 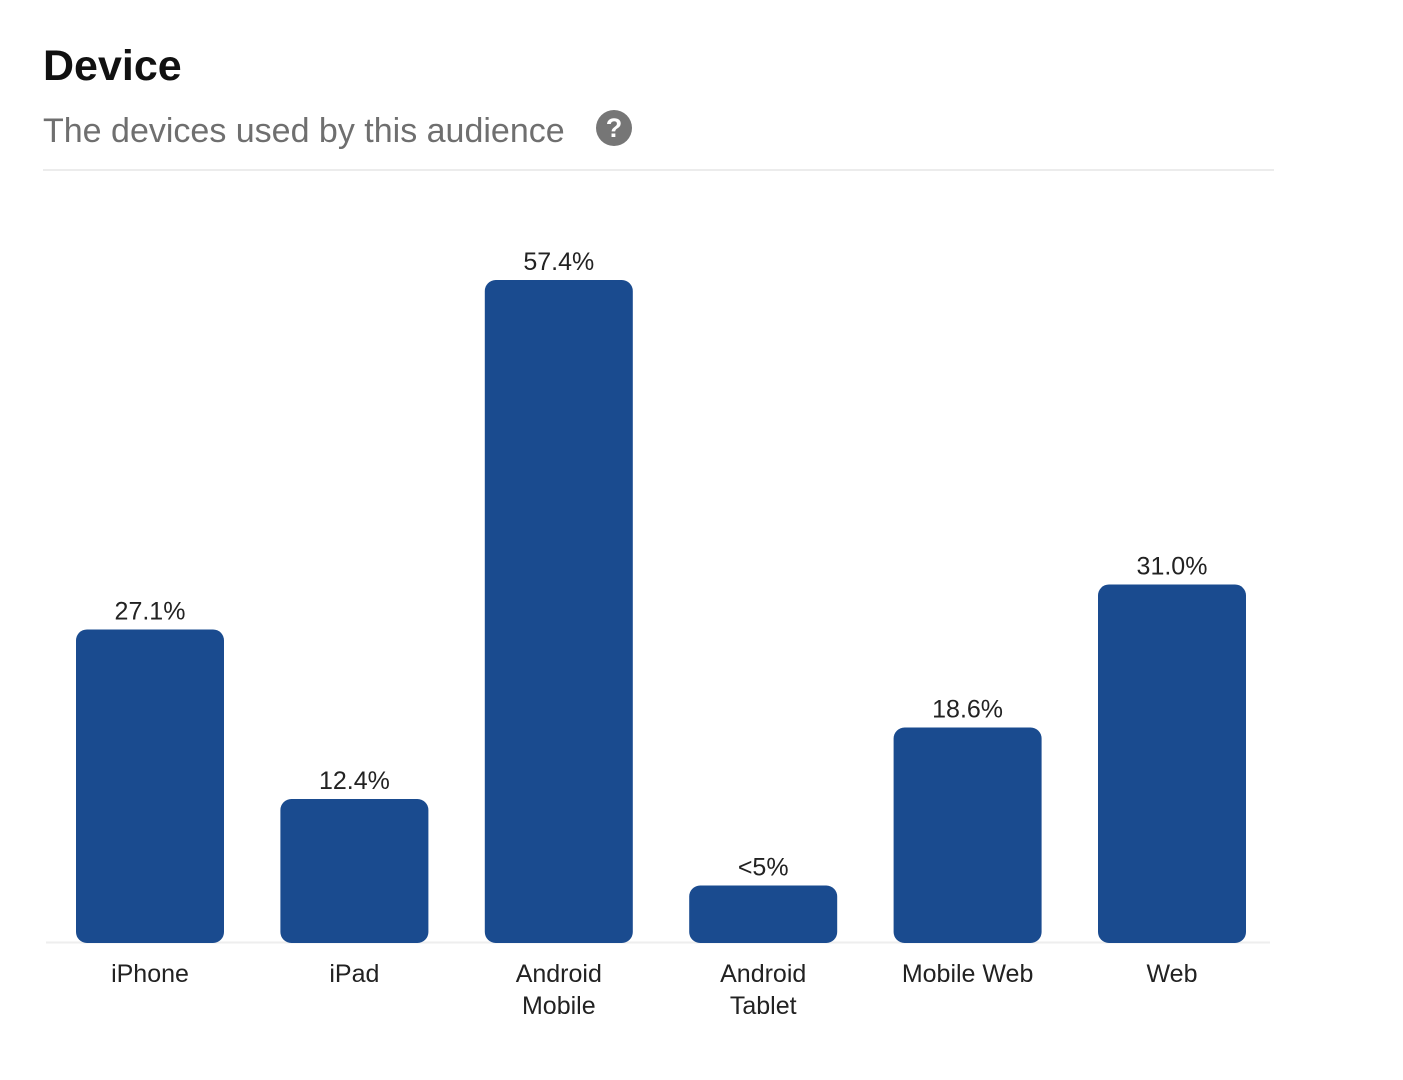 I want to click on data-label: 31.0%, so click(x=1172, y=566).